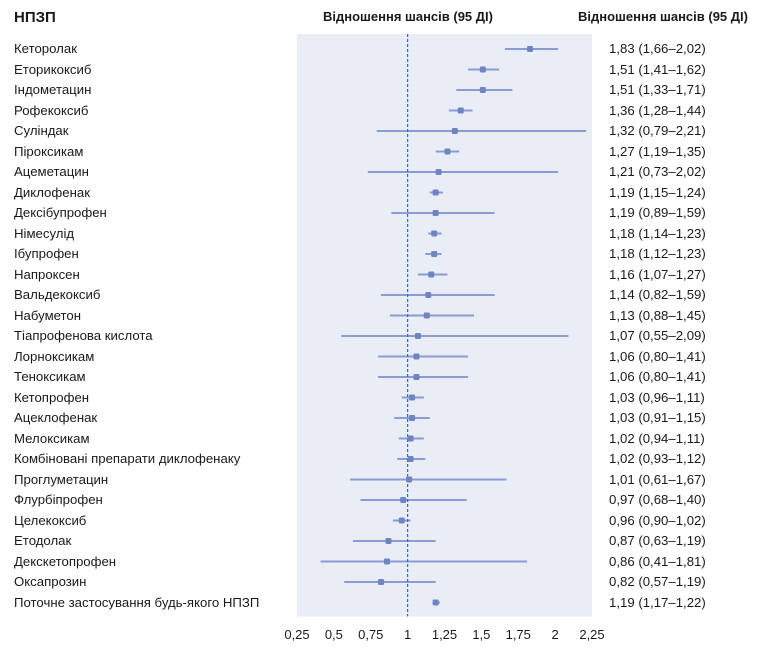  I want to click on row-odds-ratio: 0,97 (0,68–1,40), so click(657, 499).